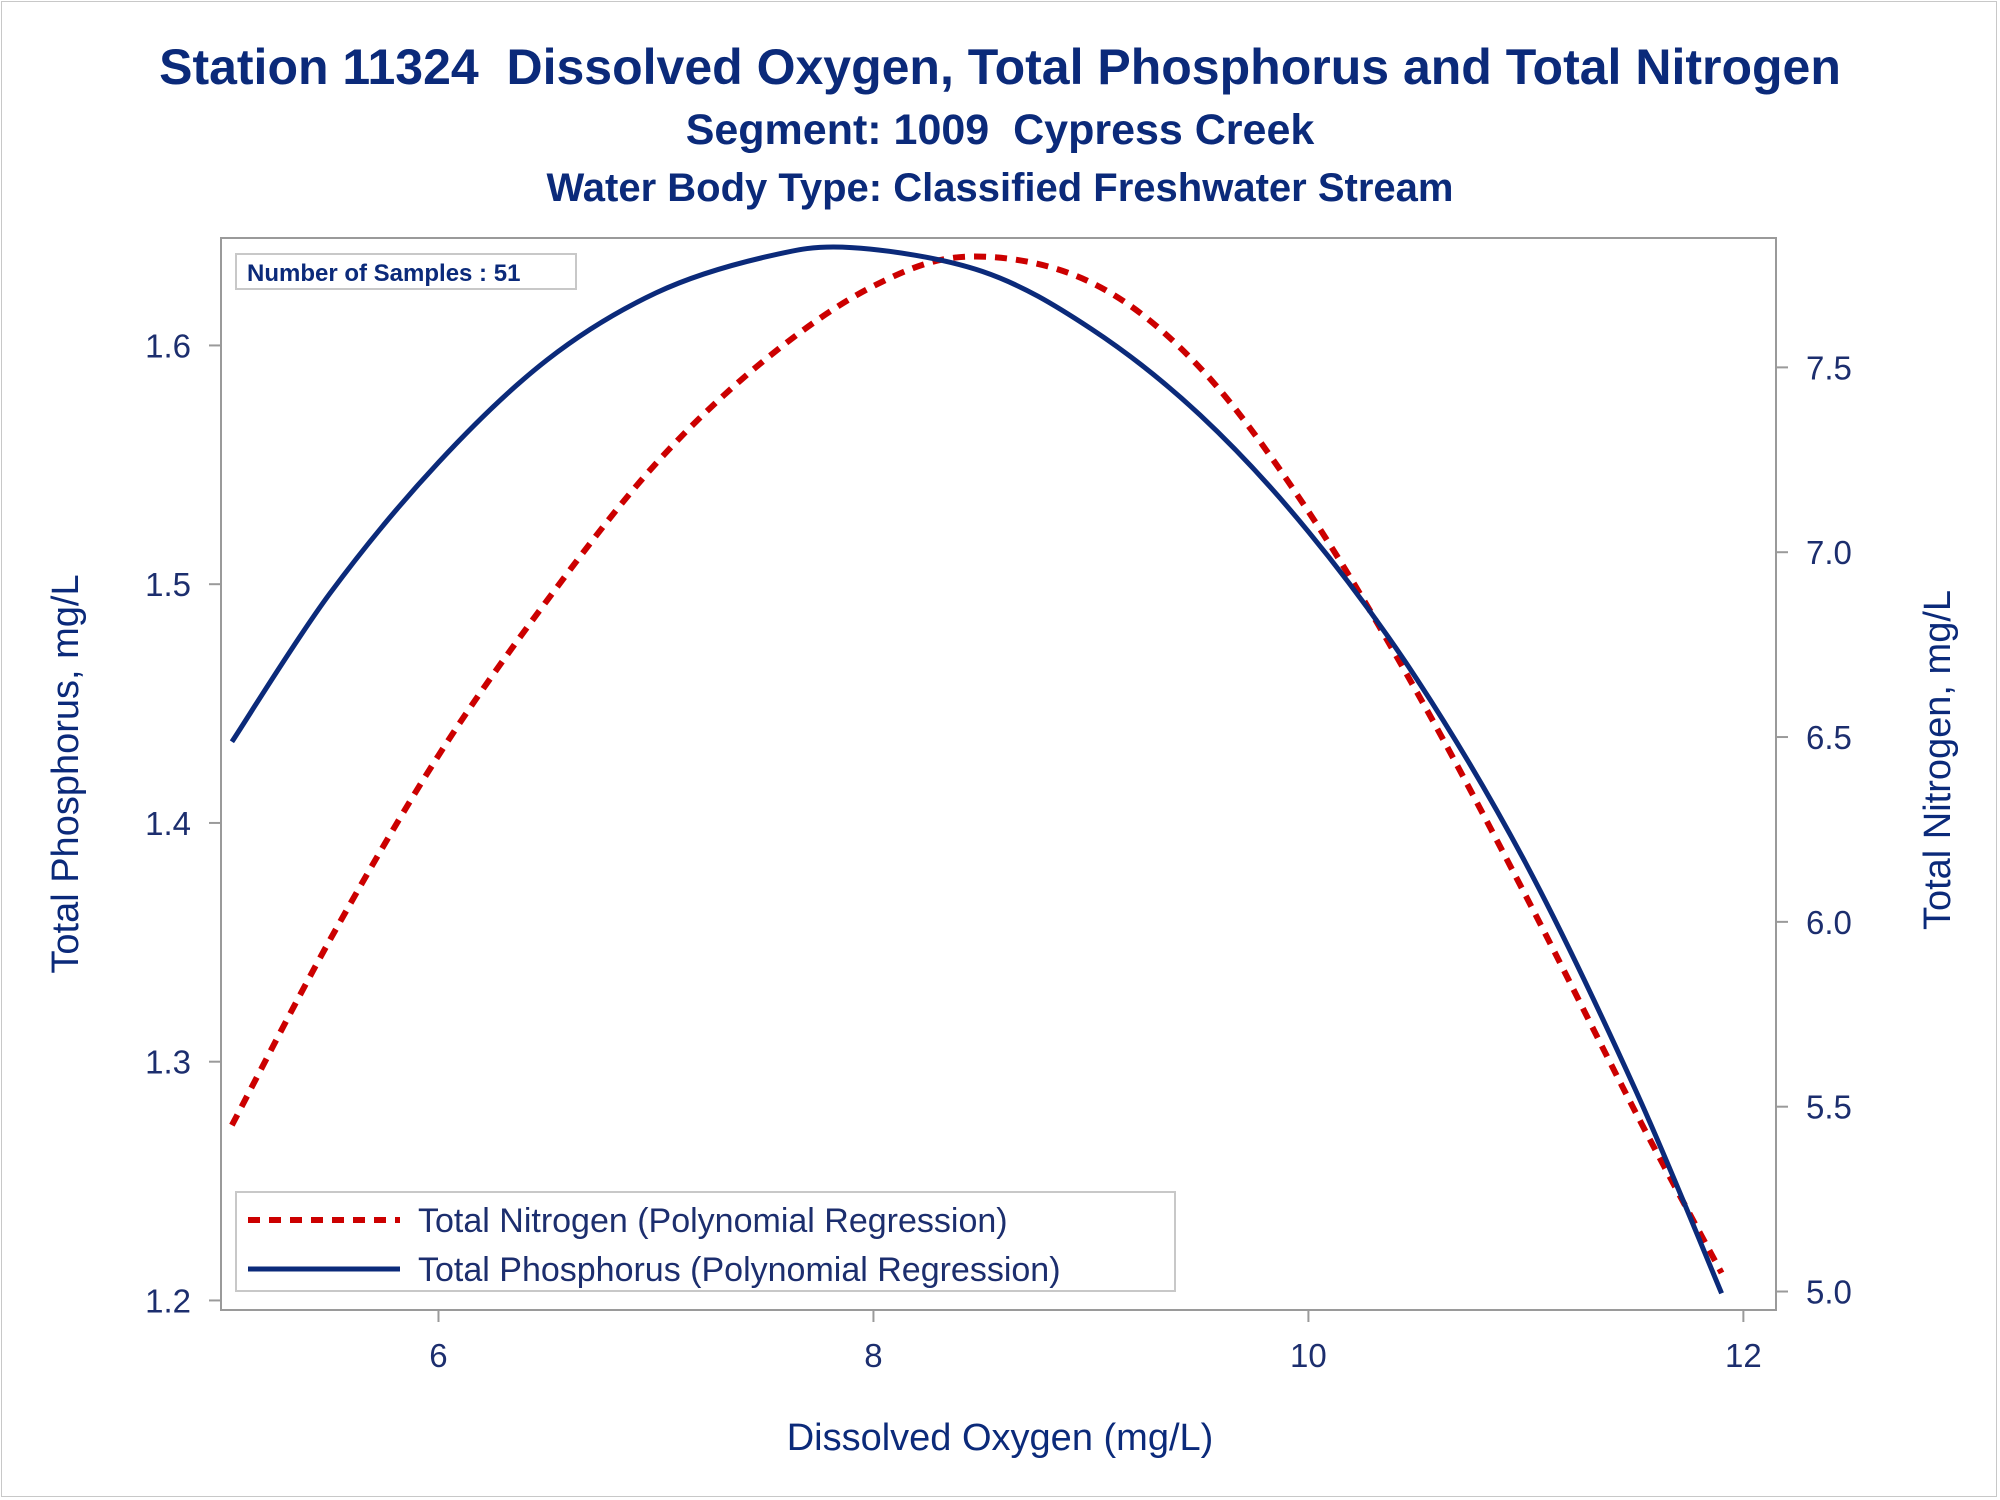 This screenshot has width=2000, height=1500. I want to click on legend-box, so click(705, 1241).